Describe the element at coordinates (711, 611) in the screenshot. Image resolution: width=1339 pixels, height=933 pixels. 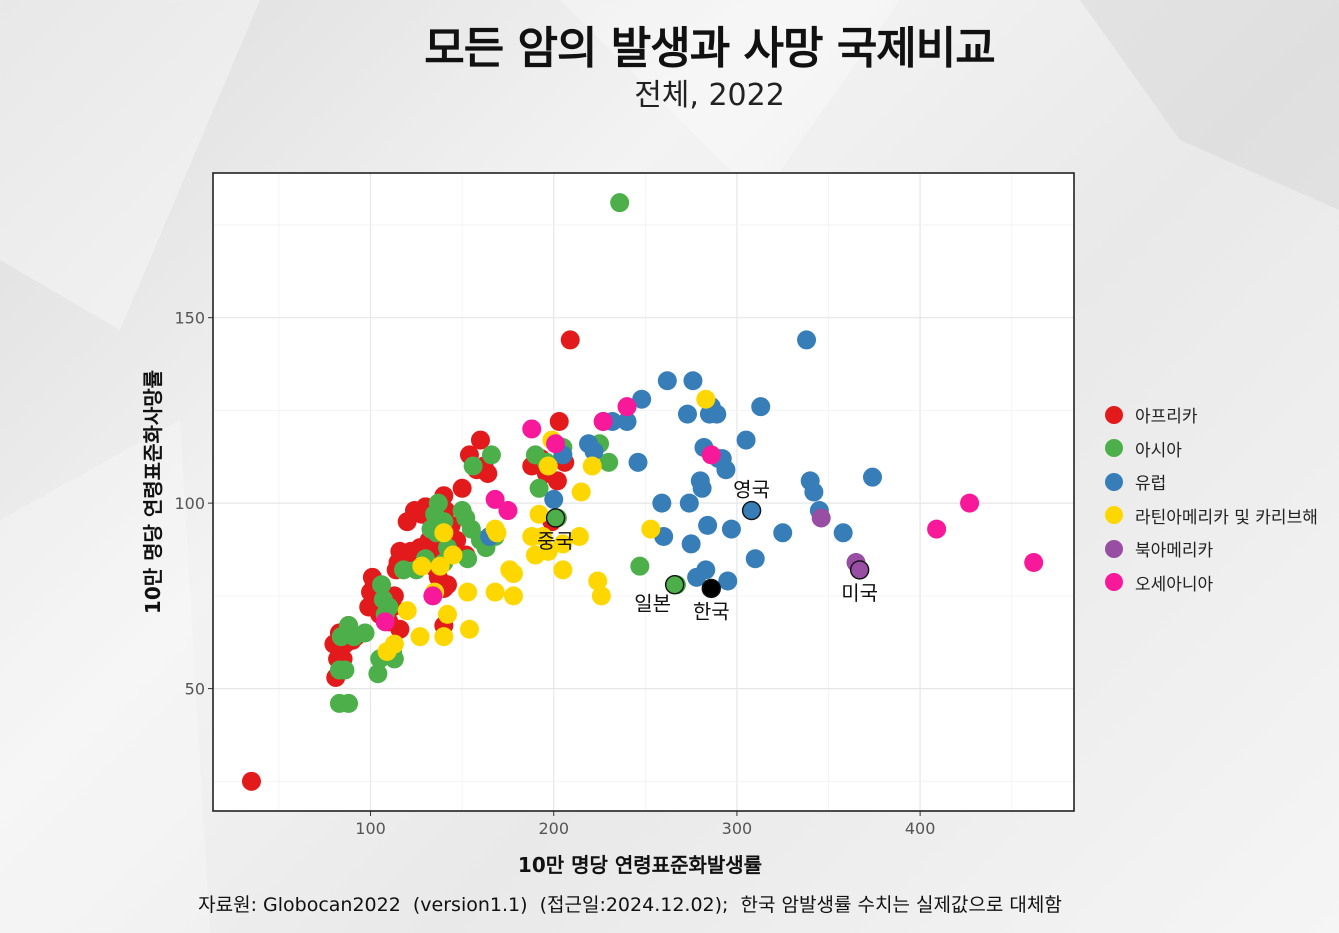
I see `highlight-label: 한국` at that location.